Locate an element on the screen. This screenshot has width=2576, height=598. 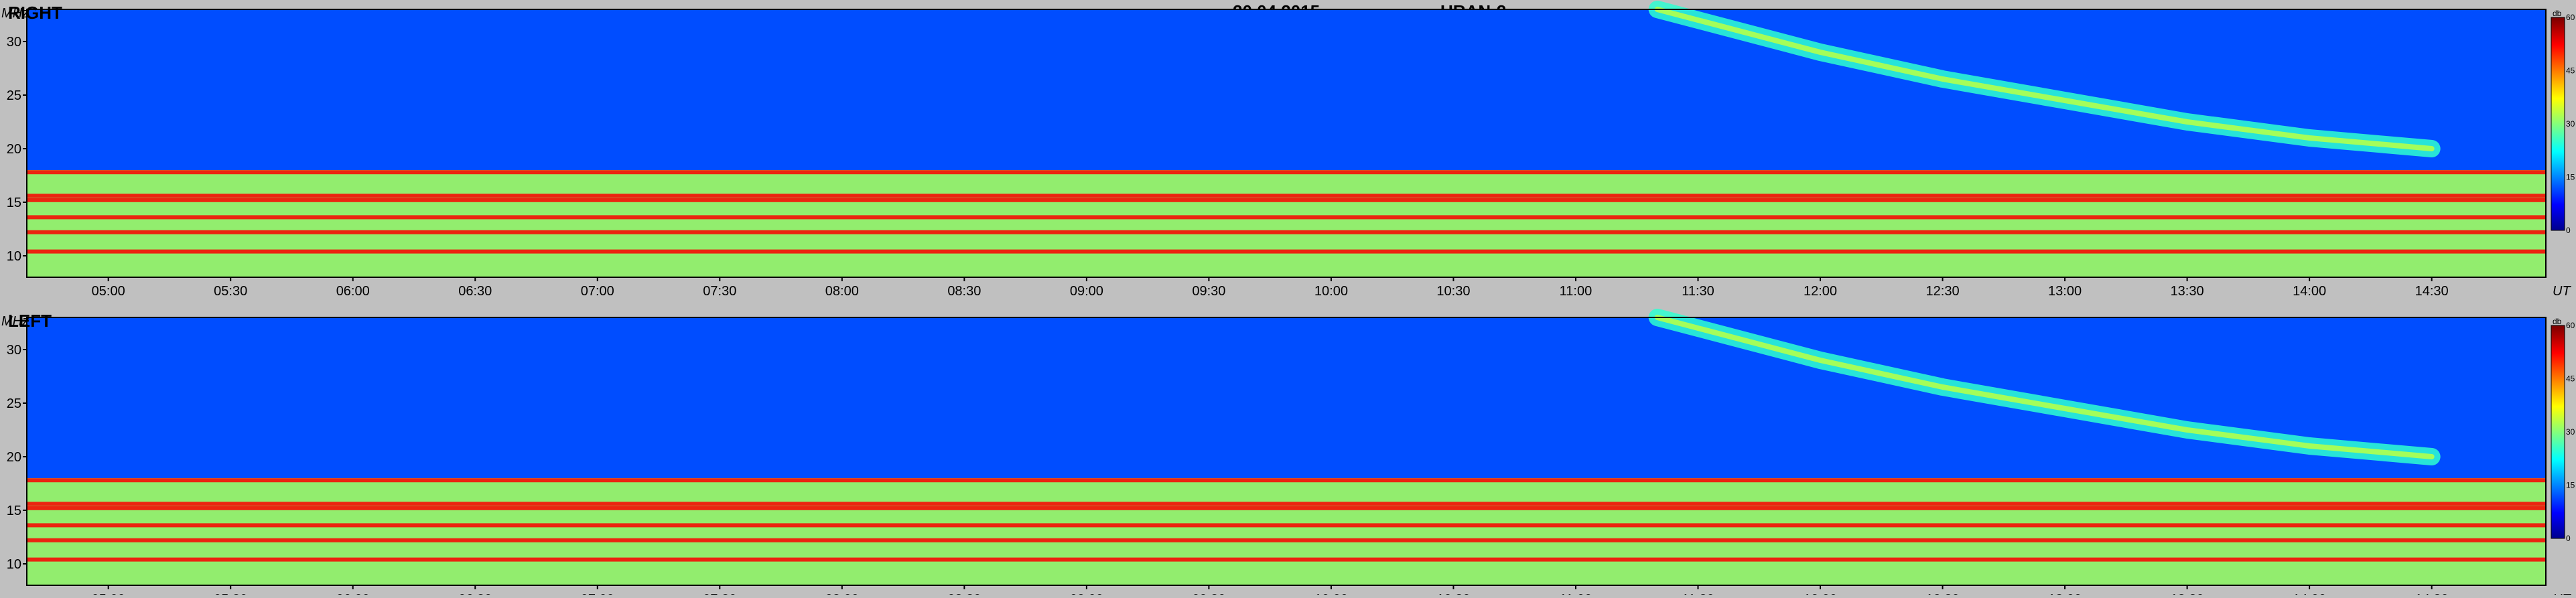
panel-title: RIGHT is located at coordinates (35, 13).